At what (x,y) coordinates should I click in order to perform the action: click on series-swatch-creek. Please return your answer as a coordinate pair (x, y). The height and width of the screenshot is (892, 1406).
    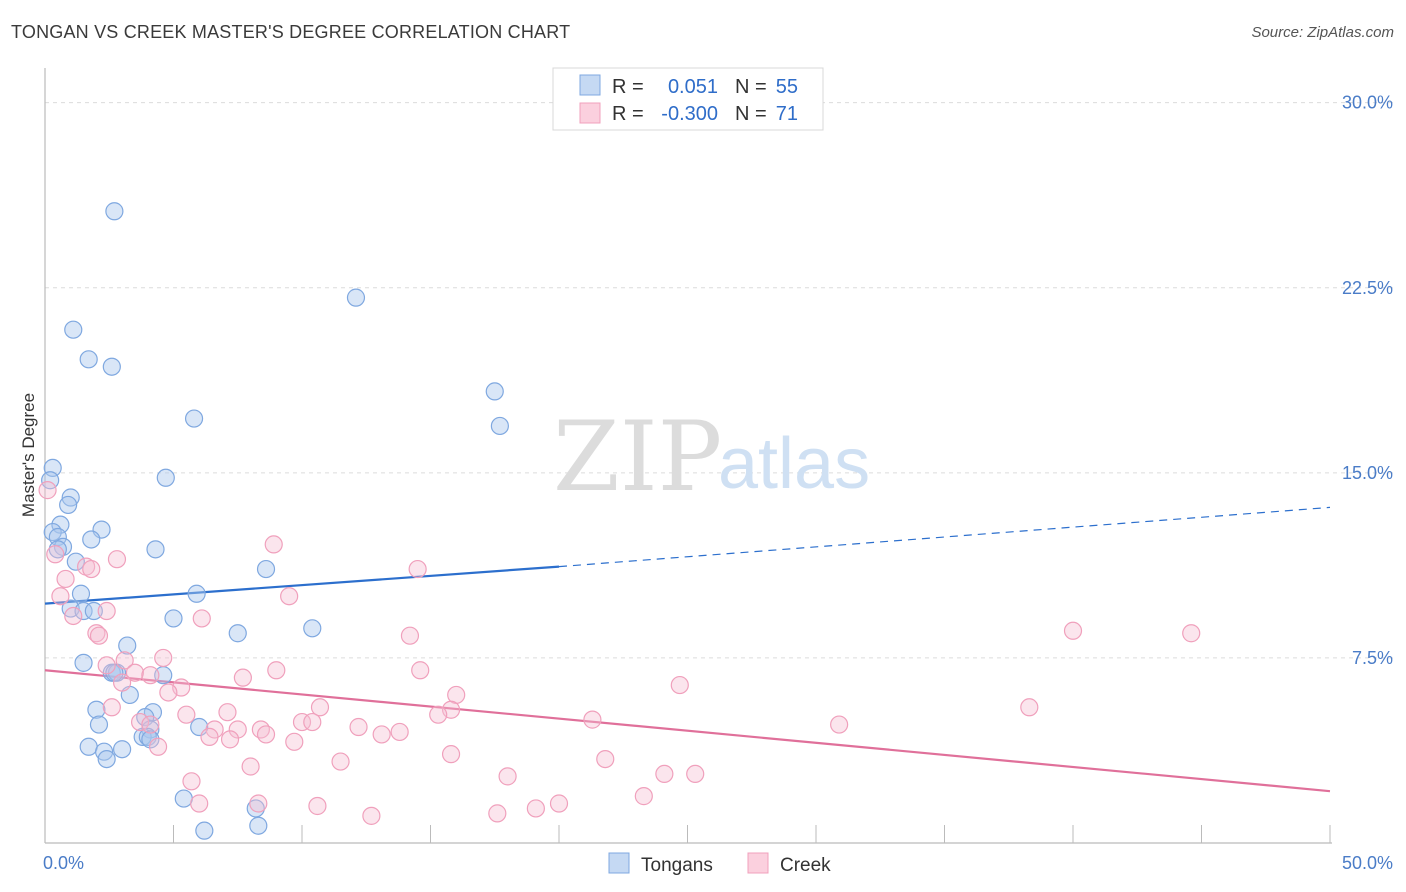
    Looking at the image, I should click on (758, 863).